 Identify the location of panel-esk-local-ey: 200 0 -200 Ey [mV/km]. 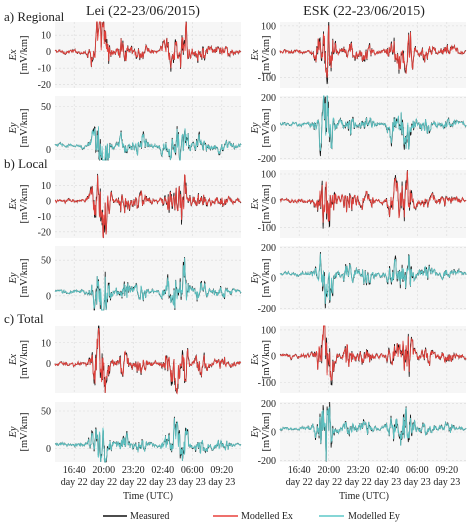
(358, 279).